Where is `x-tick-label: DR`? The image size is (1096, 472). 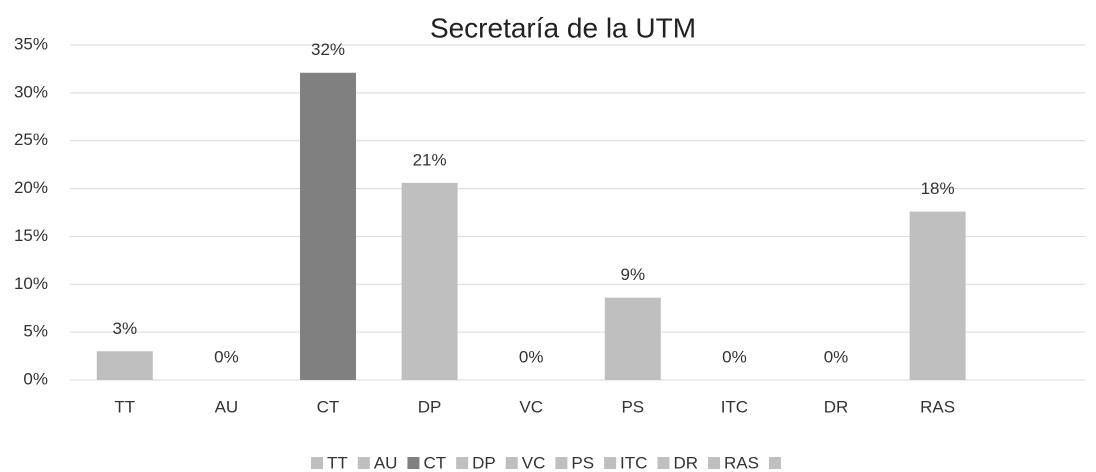
x-tick-label: DR is located at coordinates (836, 406).